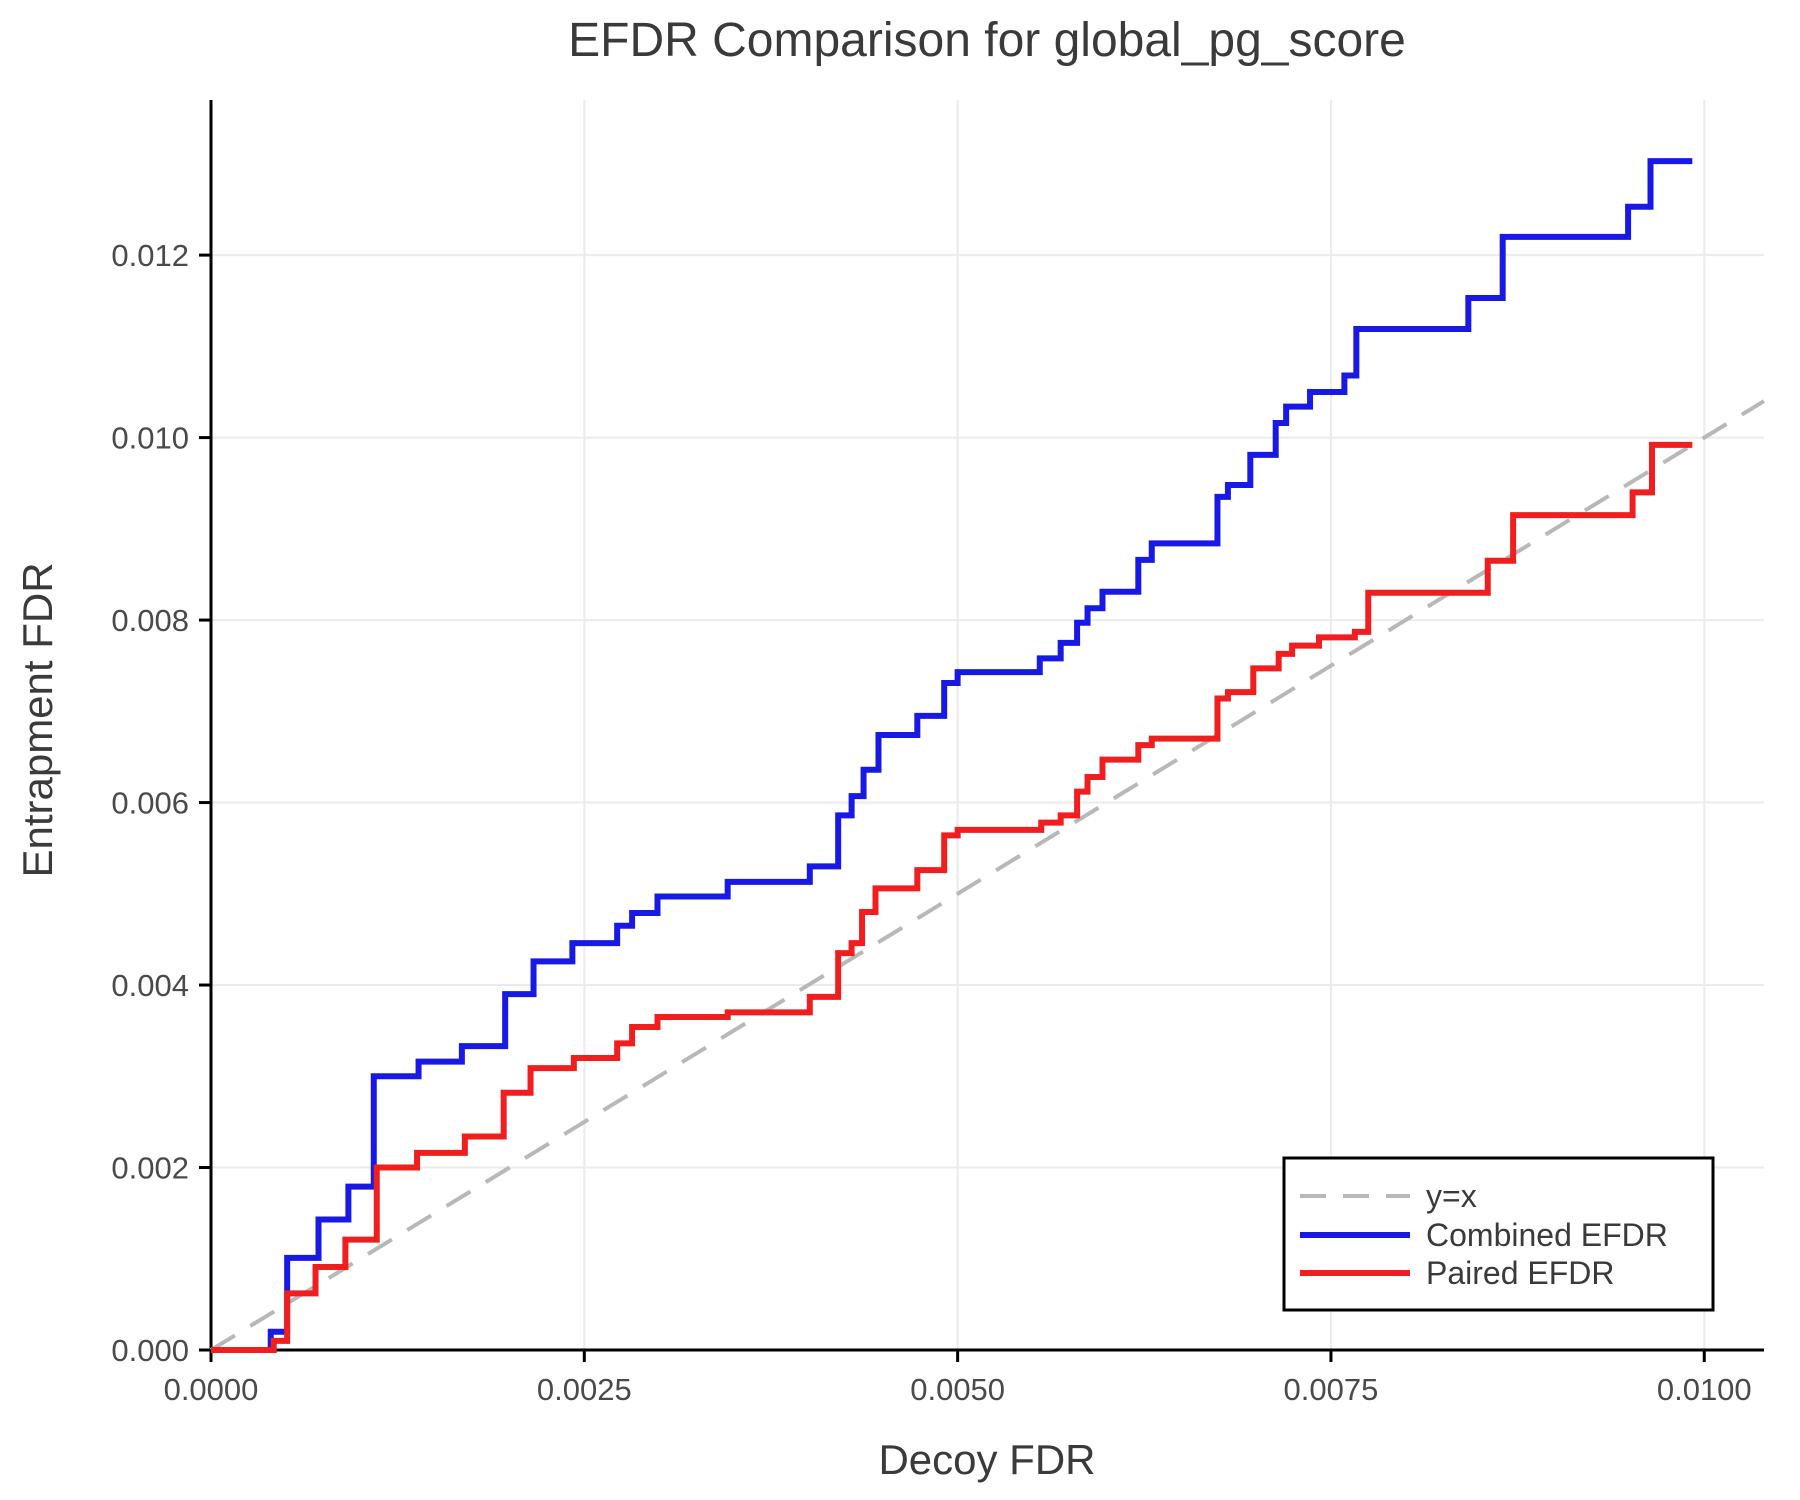  What do you see at coordinates (150, 803) in the screenshot?
I see `y-tick-label: 0.006` at bounding box center [150, 803].